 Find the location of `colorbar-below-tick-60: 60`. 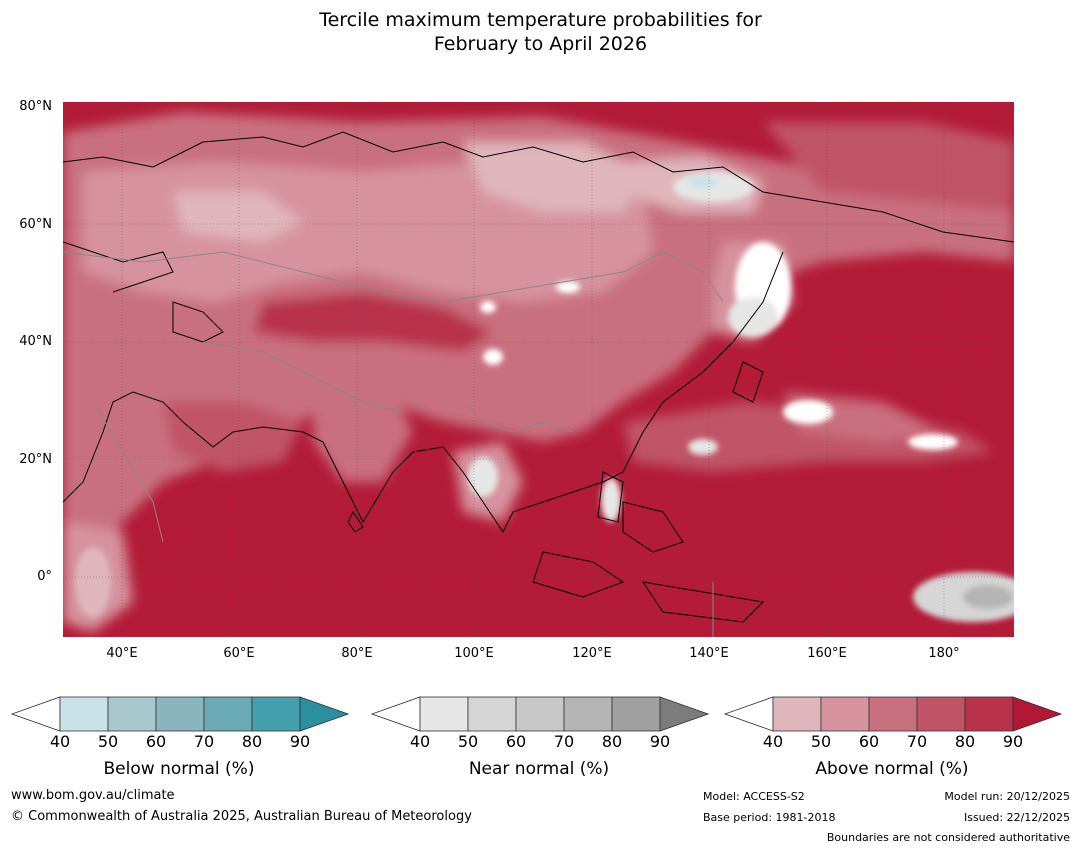

colorbar-below-tick-60: 60 is located at coordinates (156, 741).